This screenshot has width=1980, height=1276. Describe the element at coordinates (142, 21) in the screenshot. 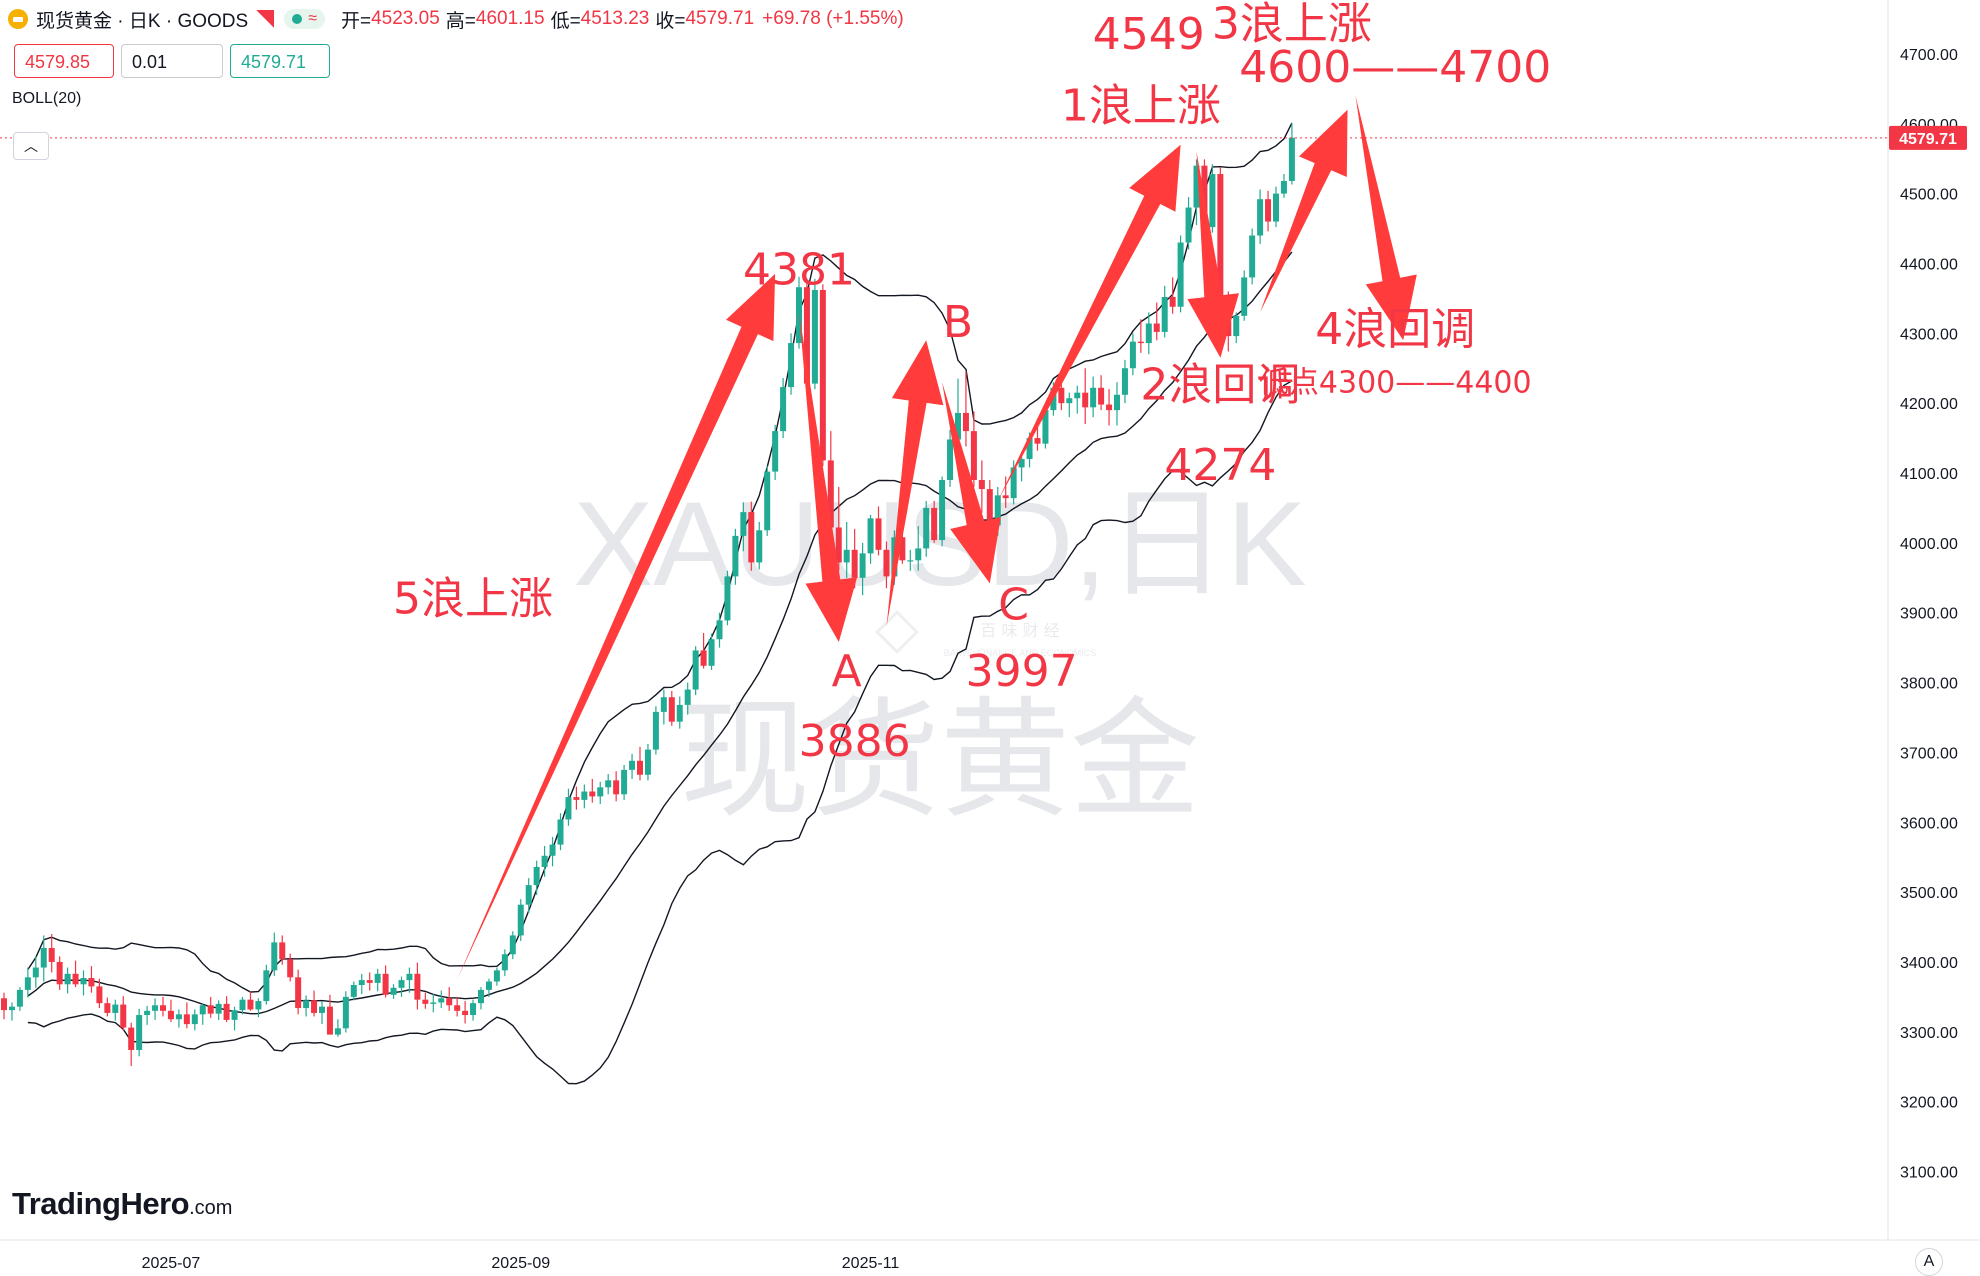

I see `symbol-title: 现货黄金 · 日K · GOODS` at that location.